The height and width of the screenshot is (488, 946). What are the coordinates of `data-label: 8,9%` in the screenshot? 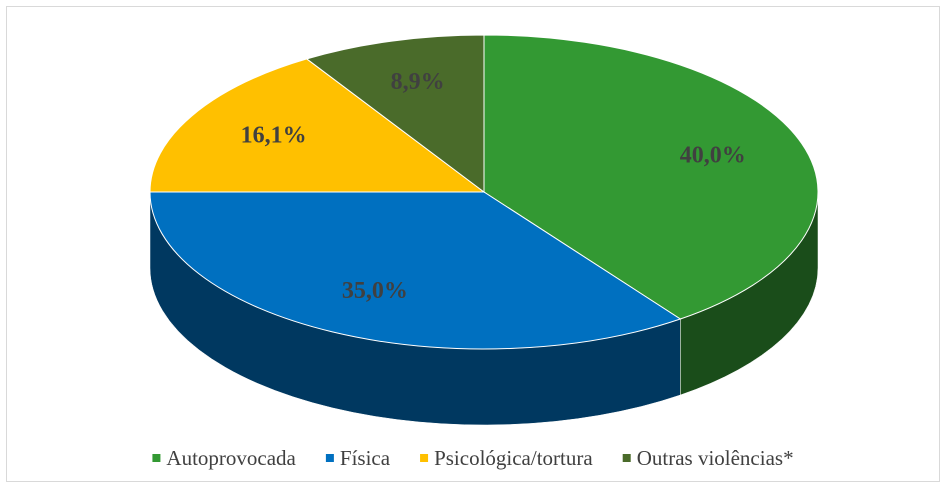 It's located at (418, 82).